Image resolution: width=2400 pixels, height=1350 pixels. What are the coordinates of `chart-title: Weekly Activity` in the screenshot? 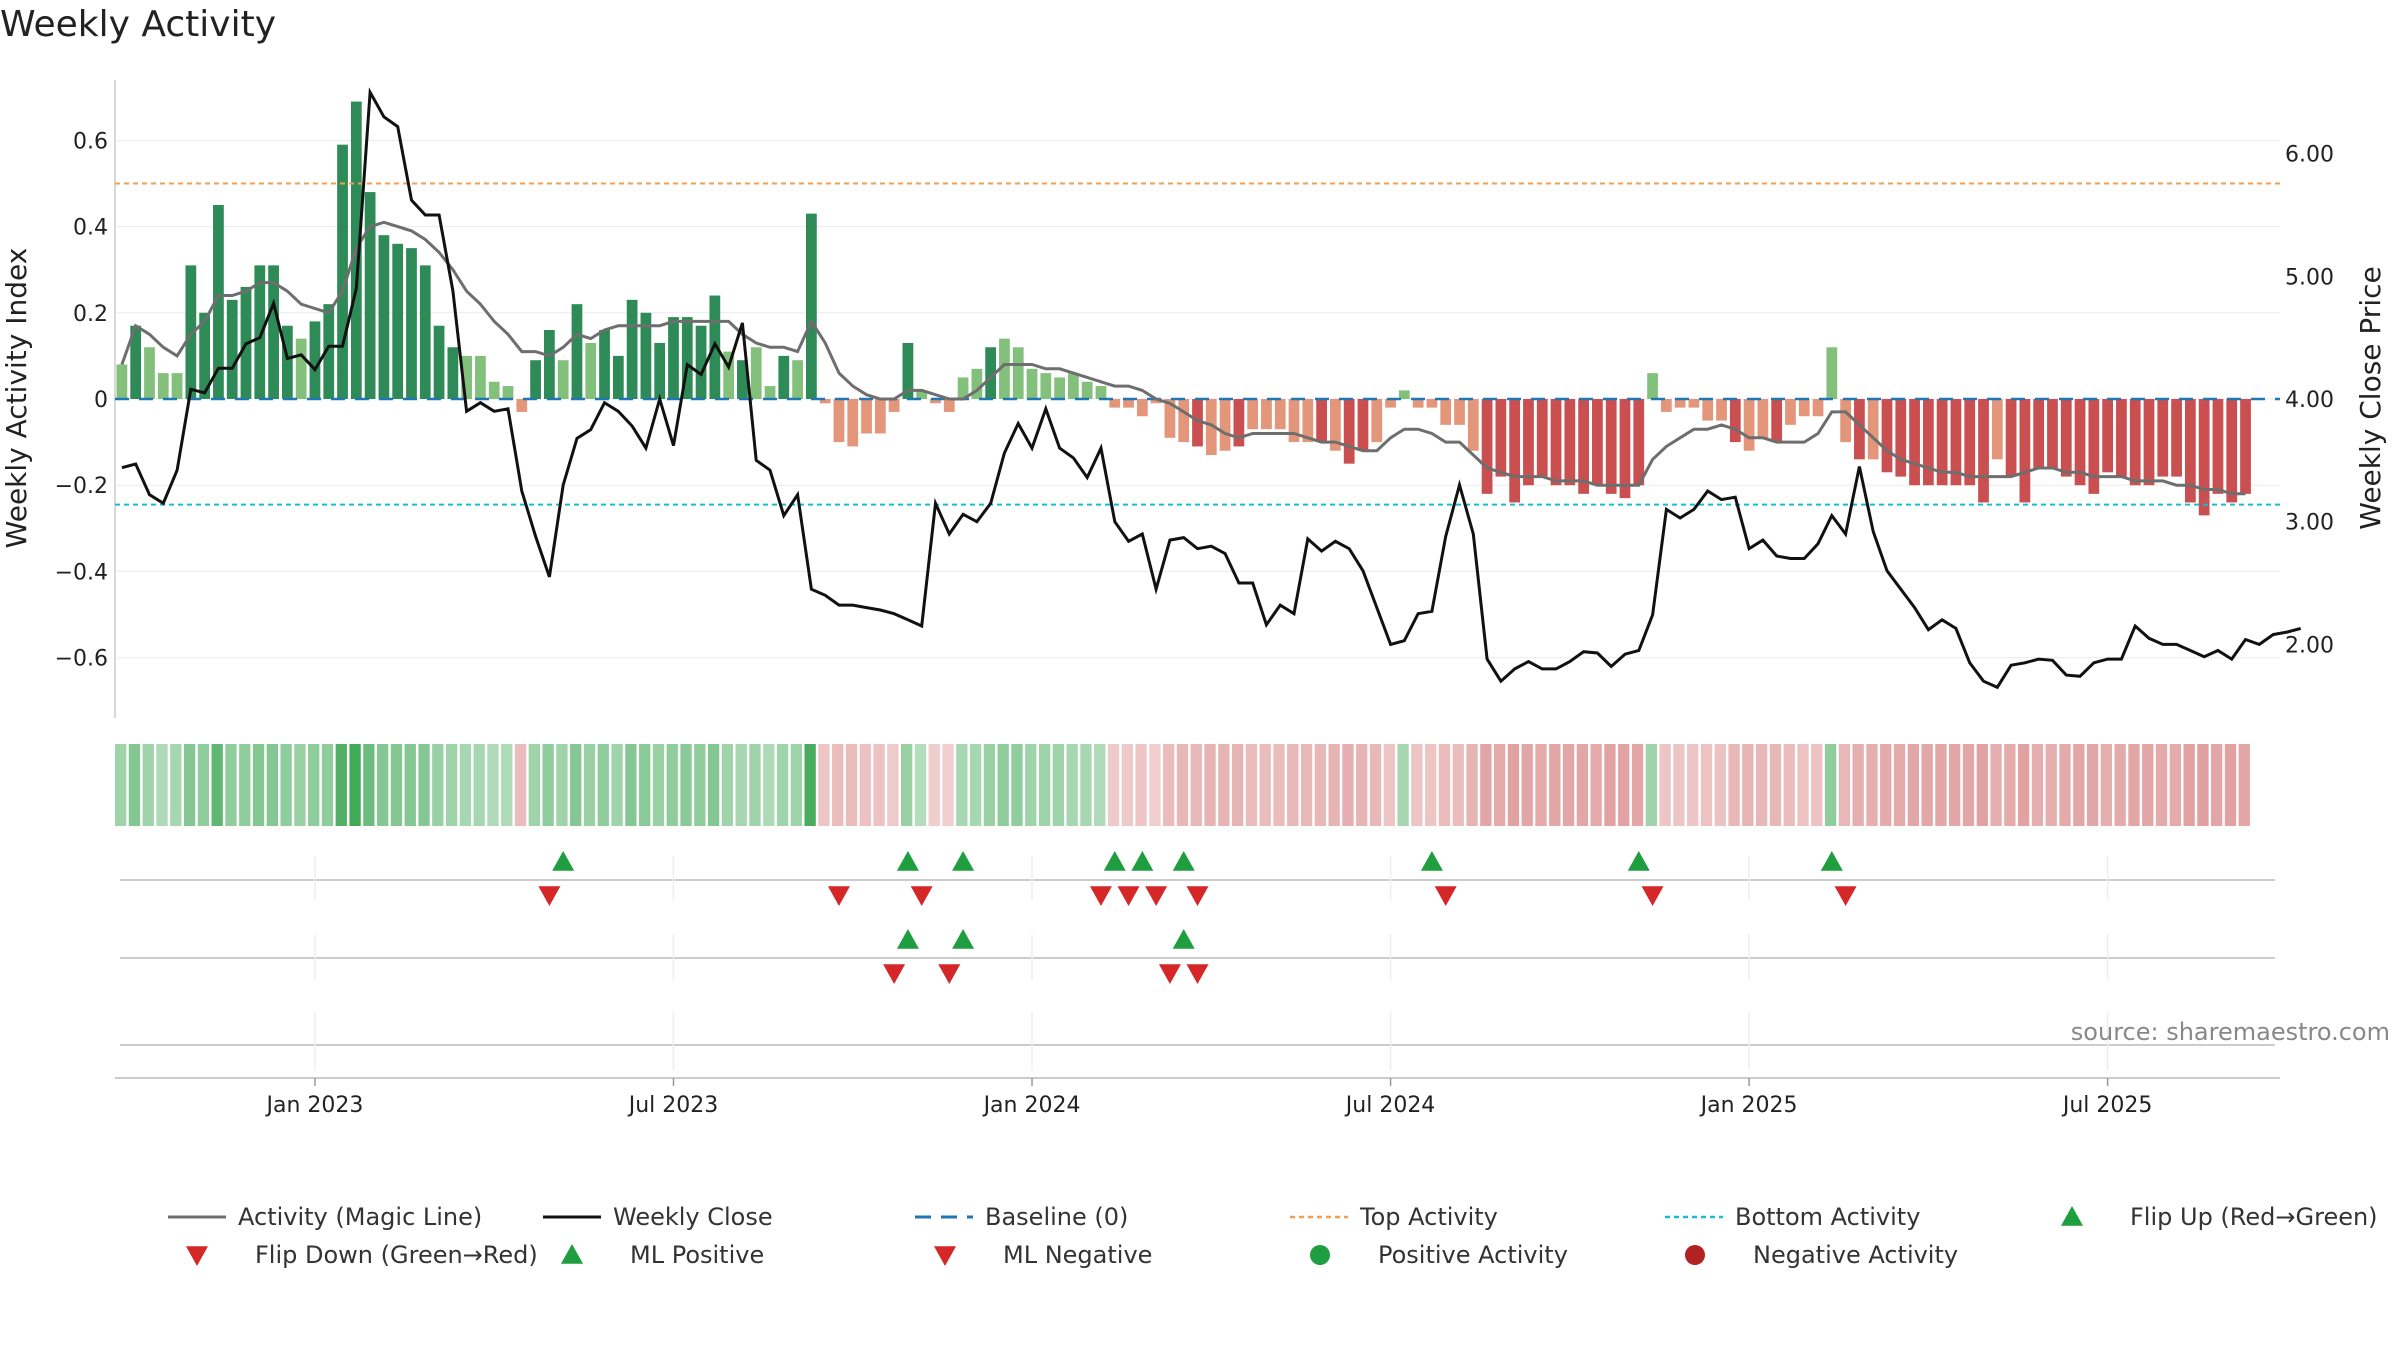 It's located at (138, 24).